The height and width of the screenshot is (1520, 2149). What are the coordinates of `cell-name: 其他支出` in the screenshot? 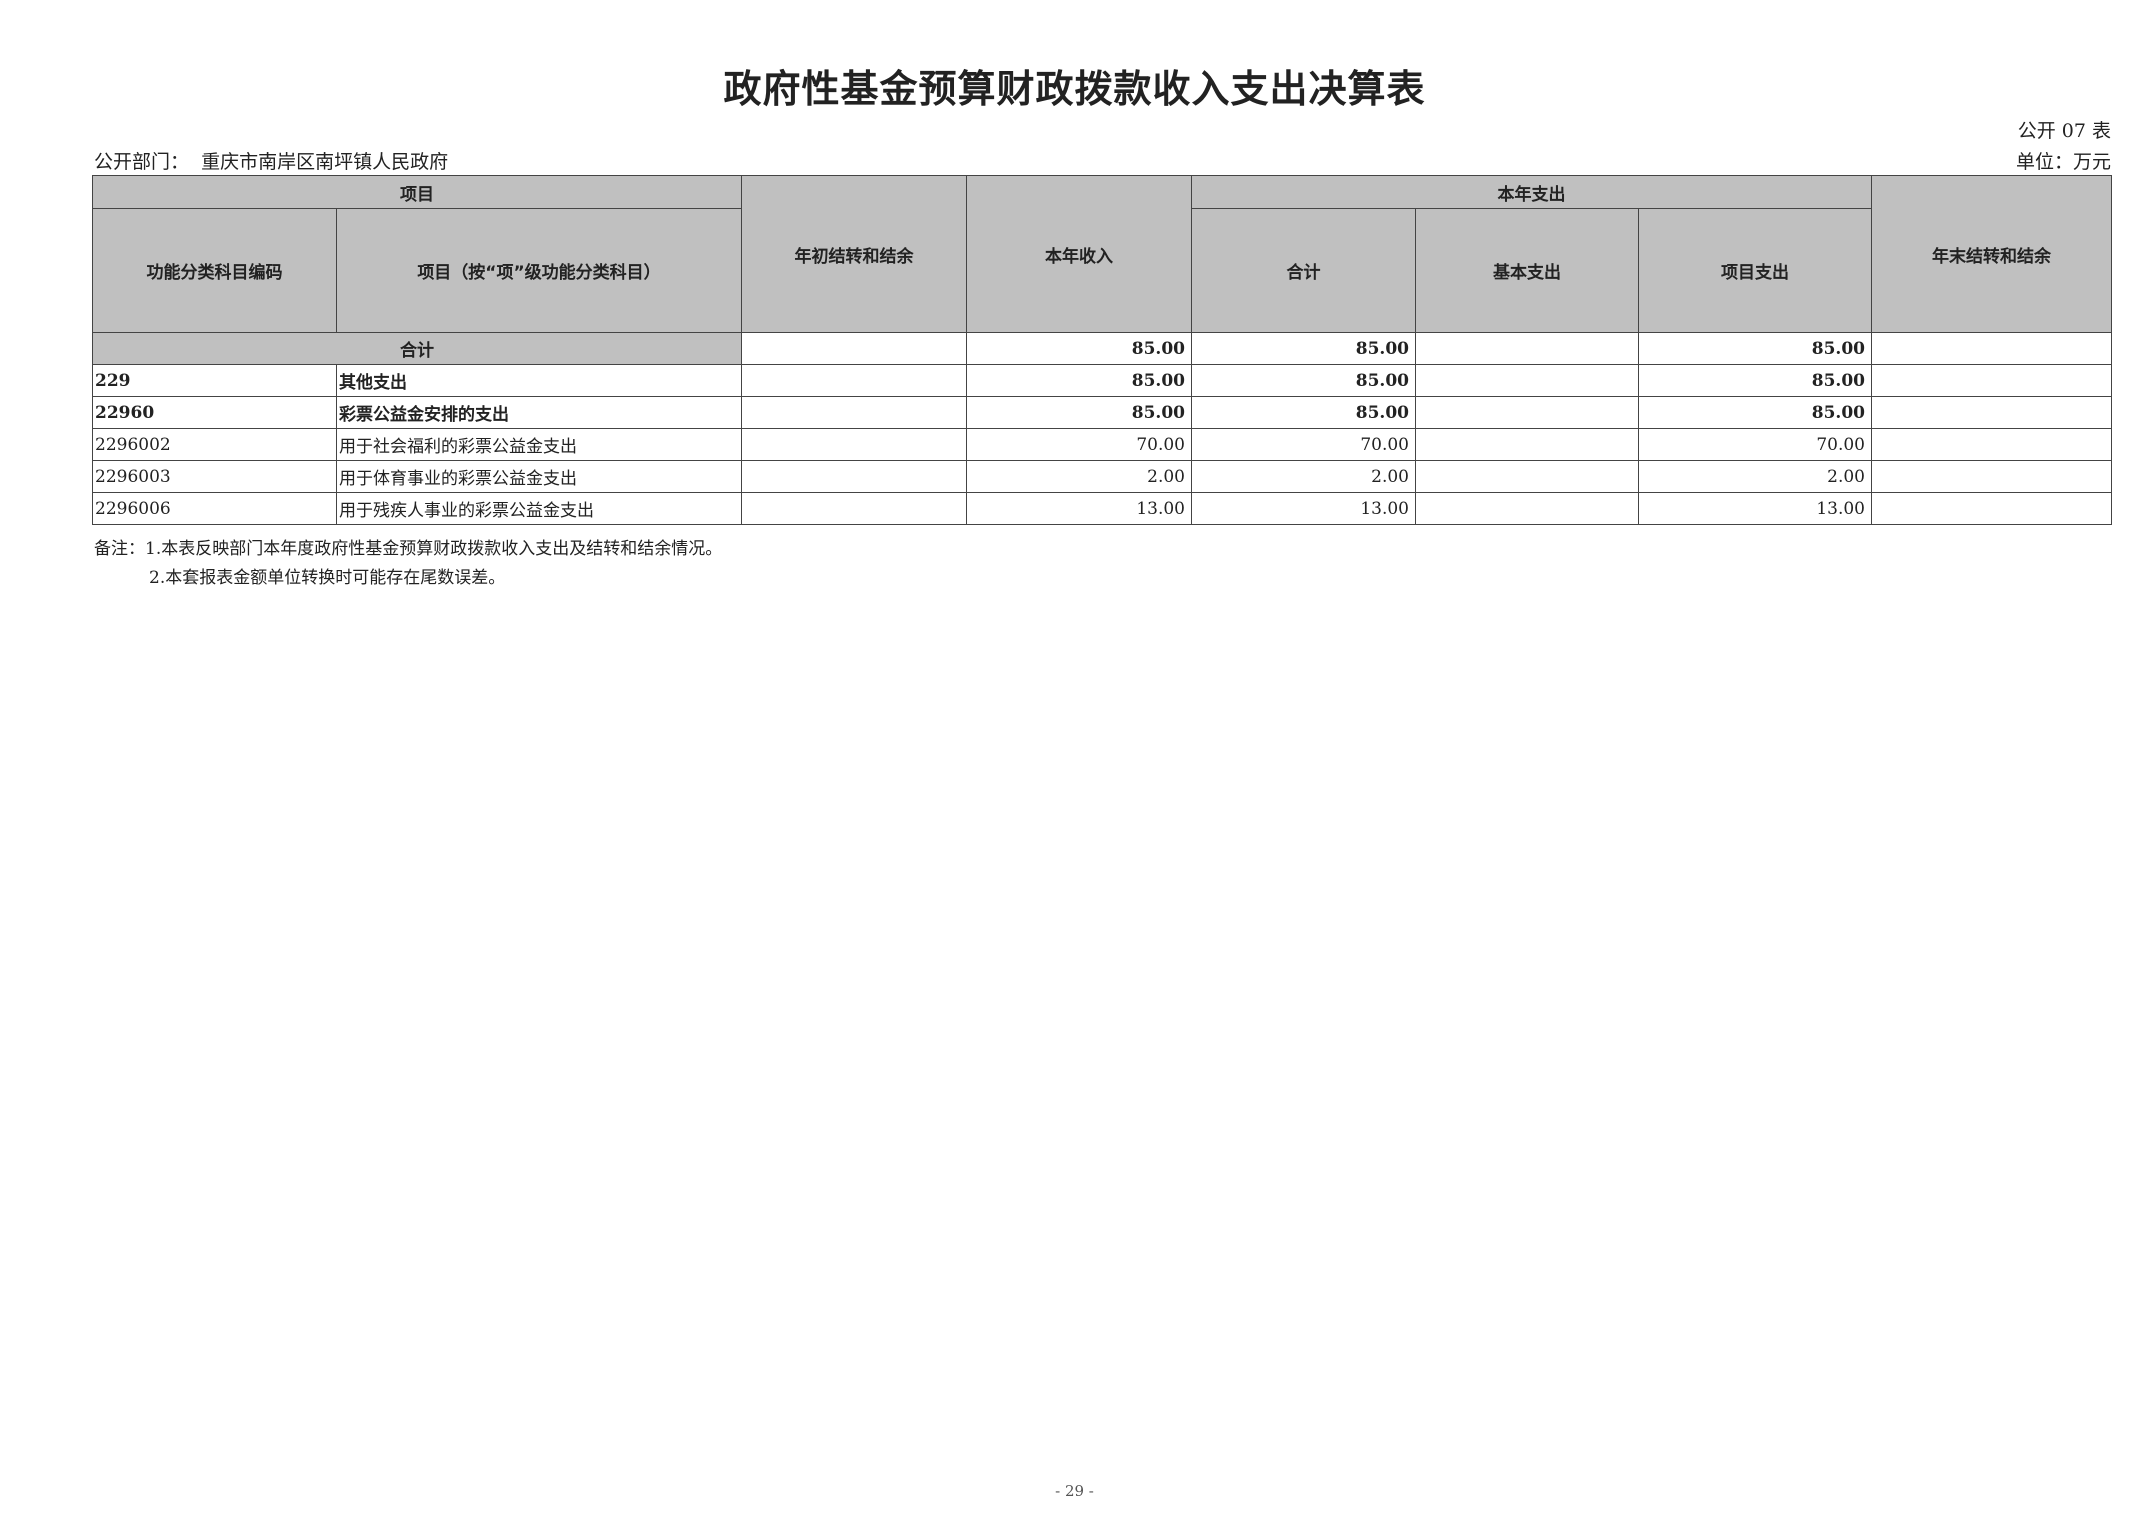 It's located at (539, 380).